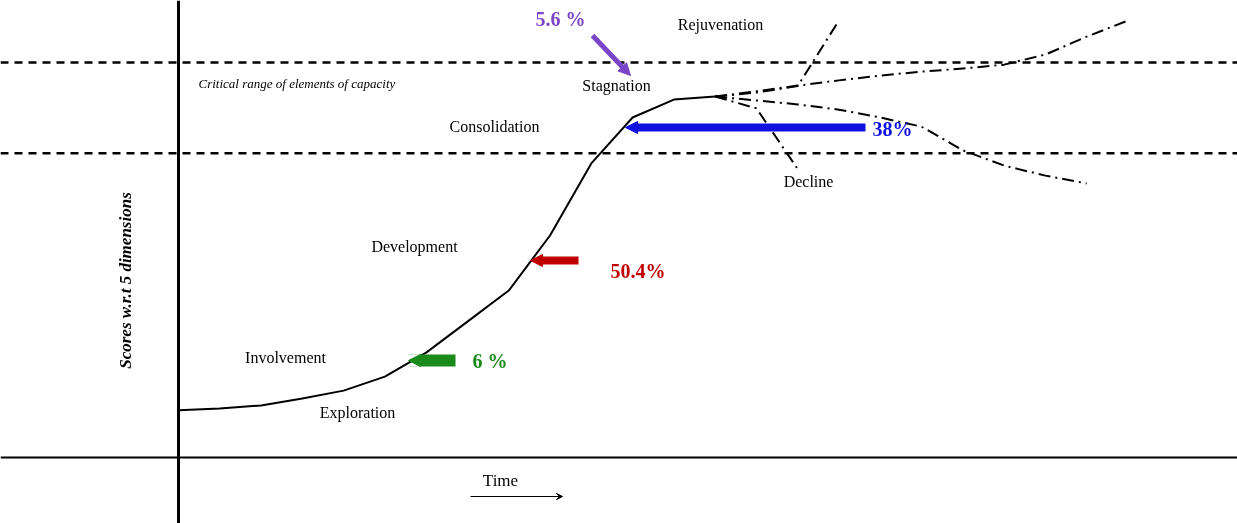  Describe the element at coordinates (125, 280) in the screenshot. I see `y-axis-title: Scores w.r.t 5 dimensions` at that location.